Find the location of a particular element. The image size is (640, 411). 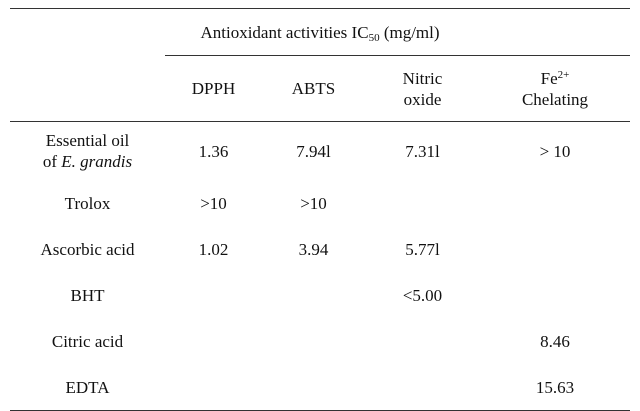

data-row: Trolox >10 >10 is located at coordinates (320, 203).